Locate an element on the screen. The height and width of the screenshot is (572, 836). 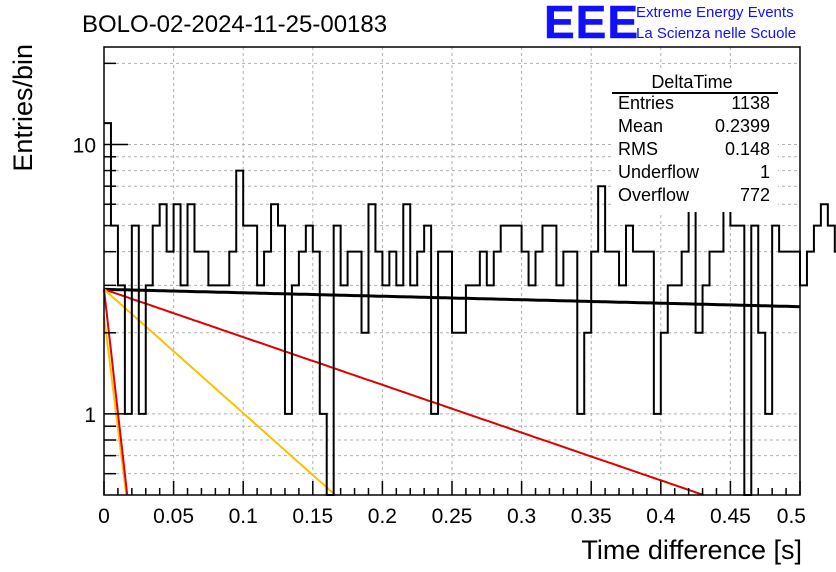
x-tick-label: 0 is located at coordinates (104, 516).